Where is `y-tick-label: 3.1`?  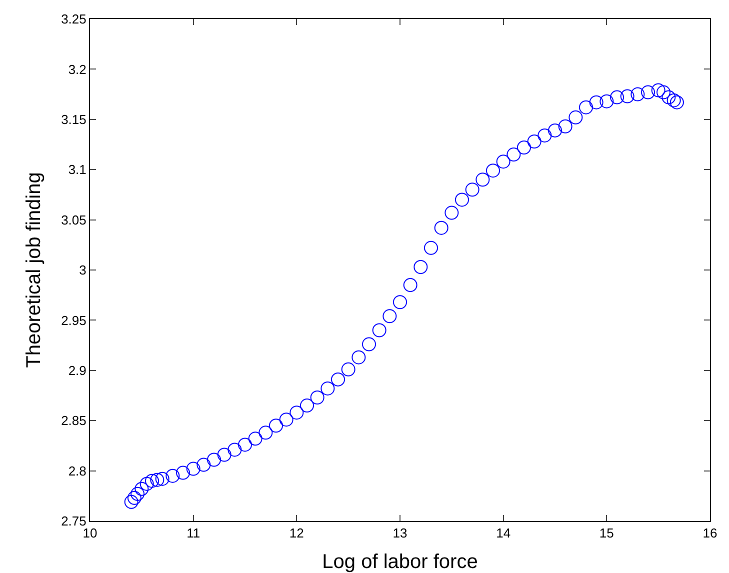
y-tick-label: 3.1 is located at coordinates (77, 170).